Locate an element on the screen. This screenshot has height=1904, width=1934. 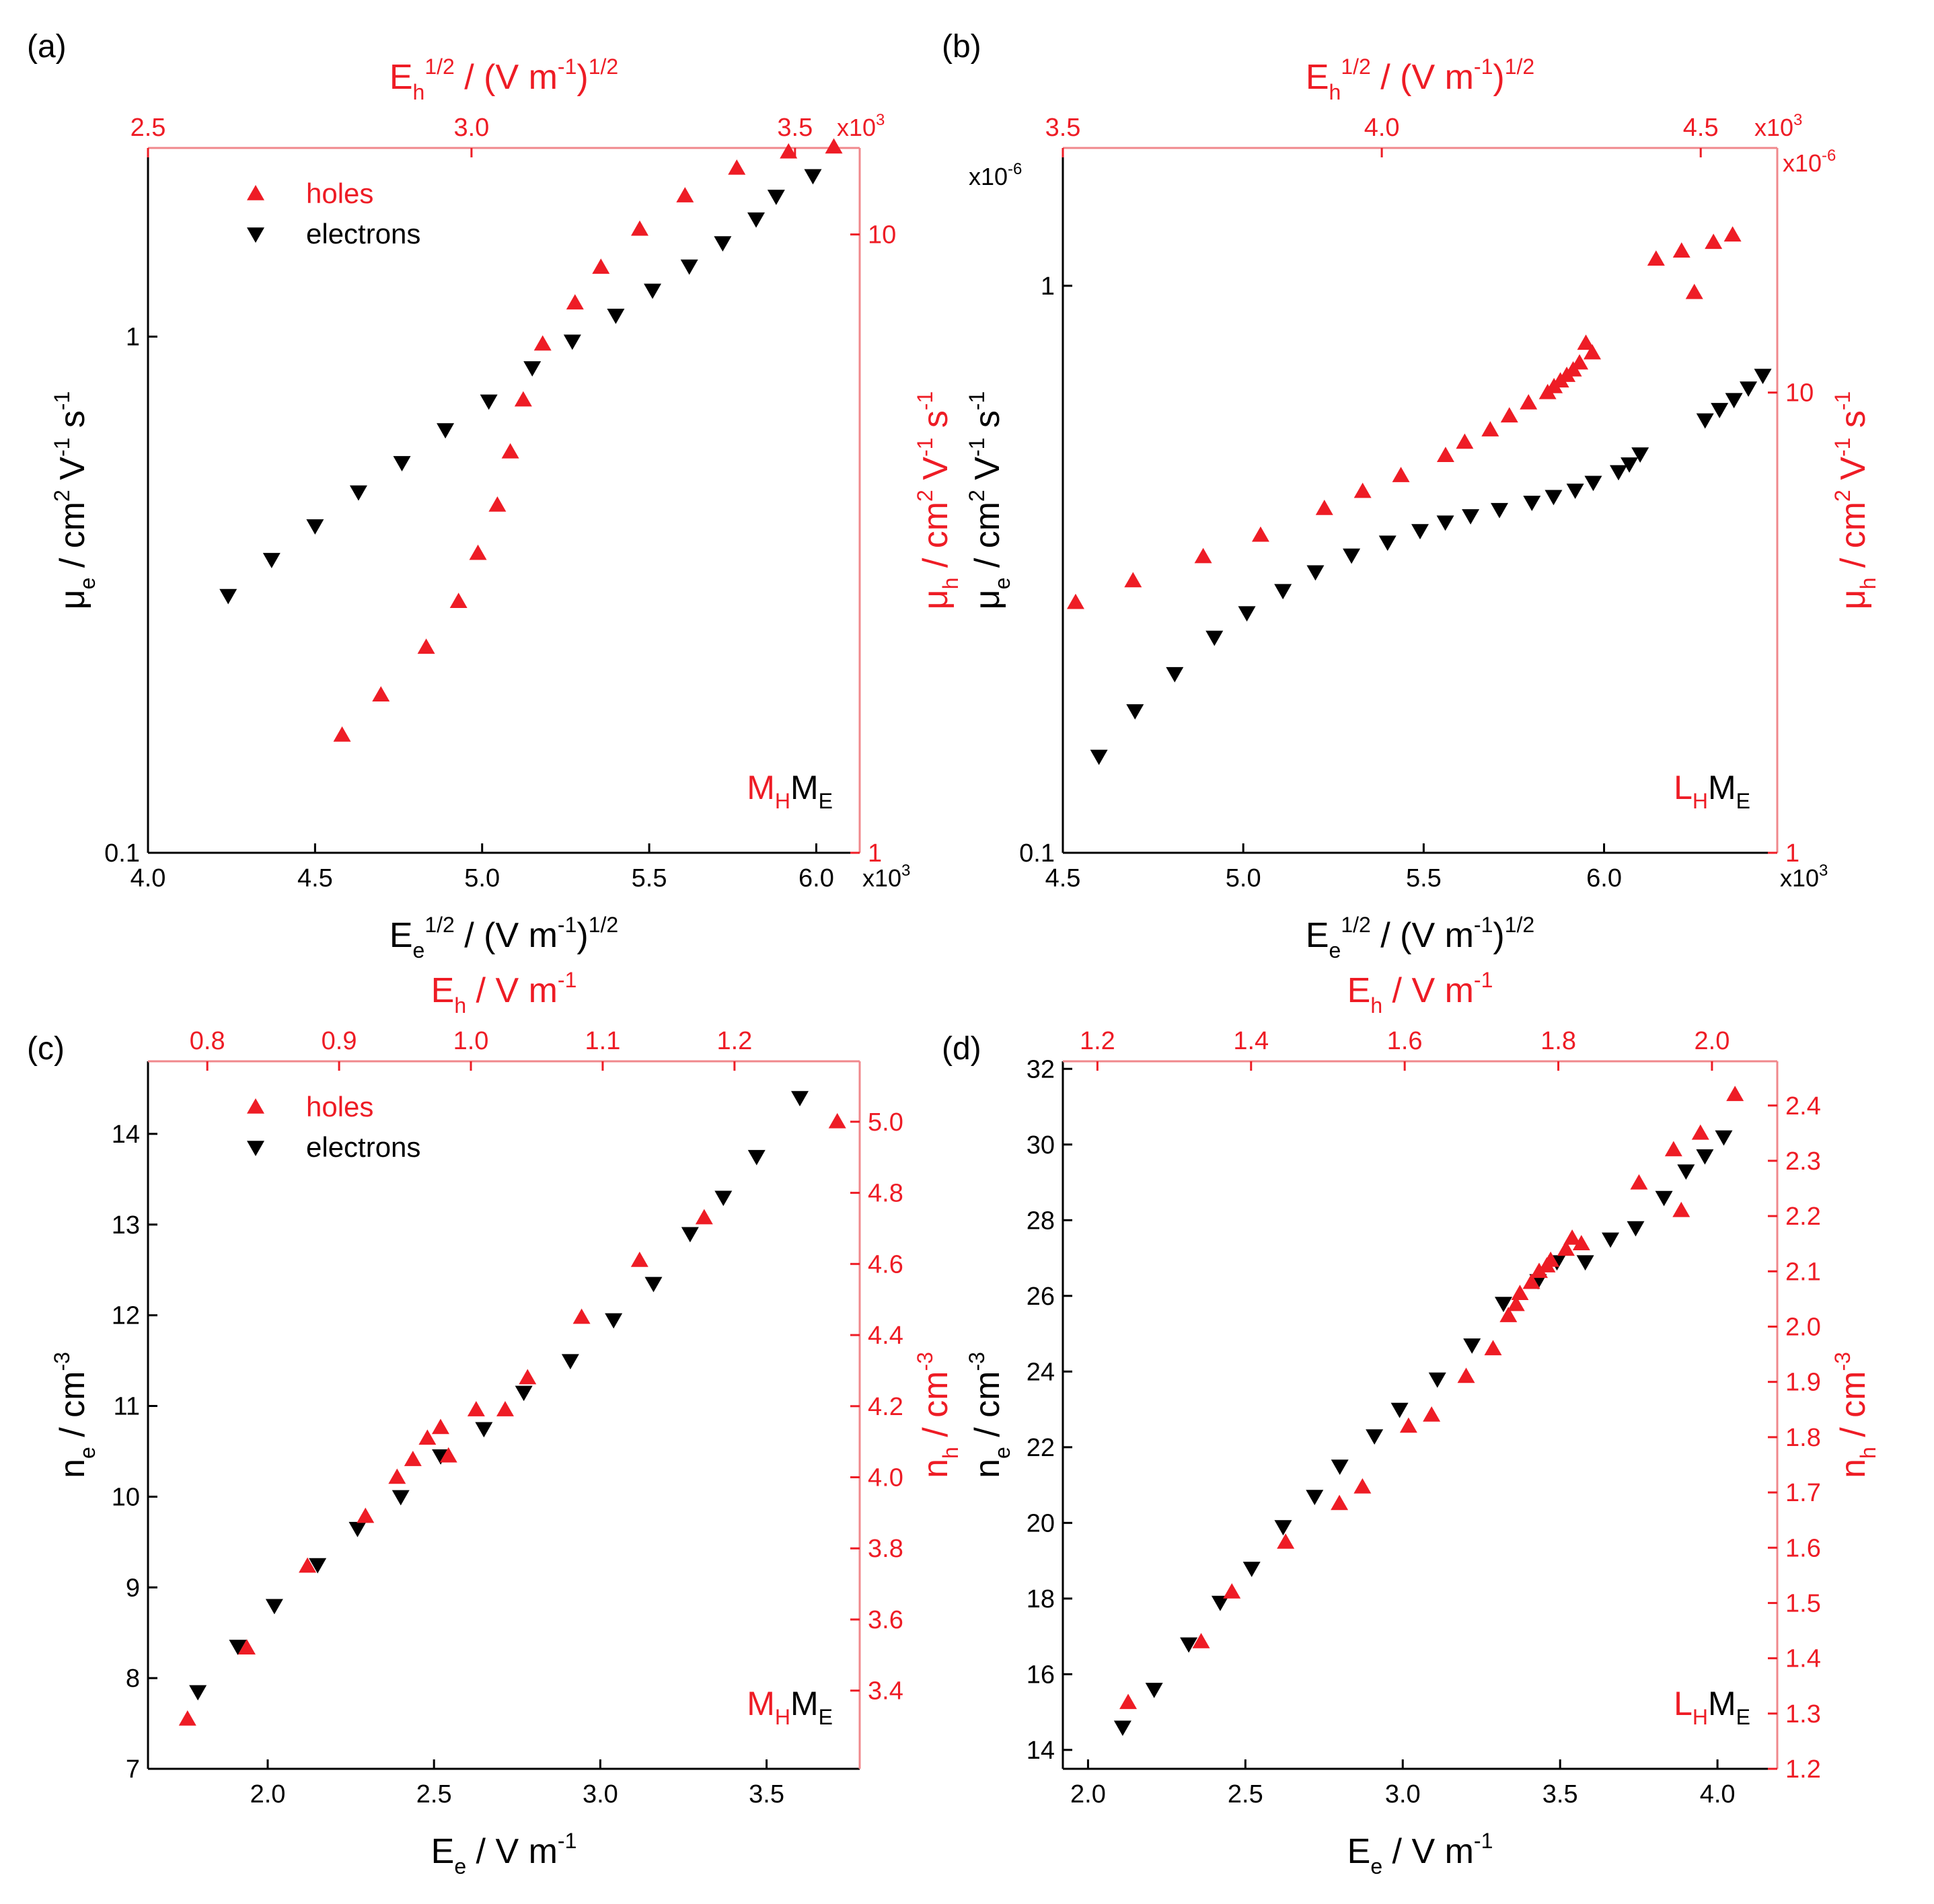
y-tick-label: 9 is located at coordinates (133, 1588).